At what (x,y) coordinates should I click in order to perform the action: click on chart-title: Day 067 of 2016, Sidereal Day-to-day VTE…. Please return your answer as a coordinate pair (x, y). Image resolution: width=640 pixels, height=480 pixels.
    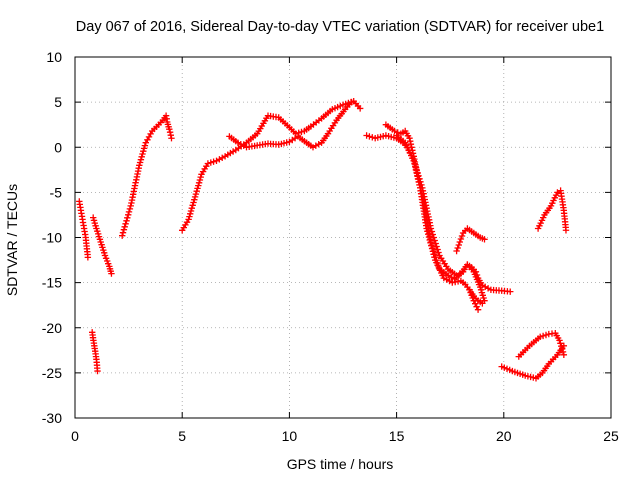
    Looking at the image, I should click on (340, 27).